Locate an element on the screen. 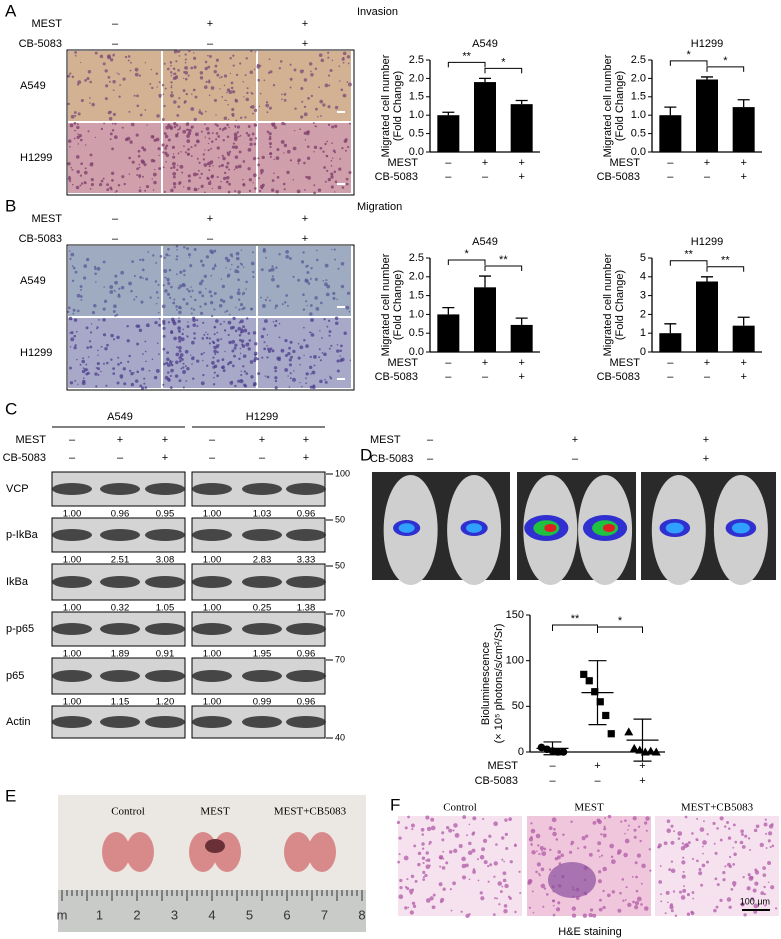 The width and height of the screenshot is (781, 939). quantification: 1.03 is located at coordinates (262, 514).